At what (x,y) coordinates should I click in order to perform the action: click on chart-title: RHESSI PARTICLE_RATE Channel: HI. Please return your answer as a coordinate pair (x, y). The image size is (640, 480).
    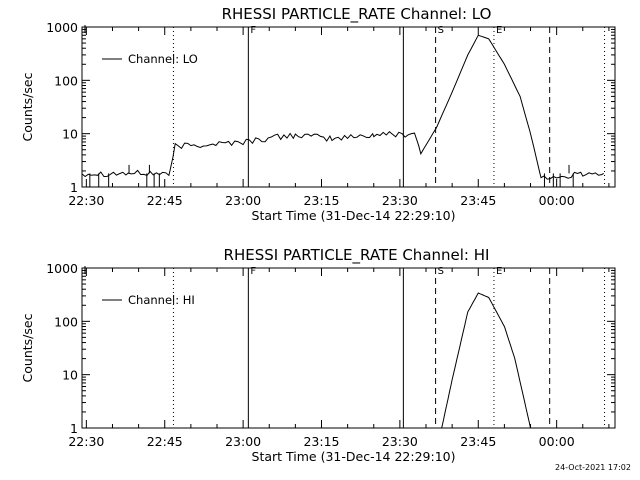
    Looking at the image, I should click on (357, 255).